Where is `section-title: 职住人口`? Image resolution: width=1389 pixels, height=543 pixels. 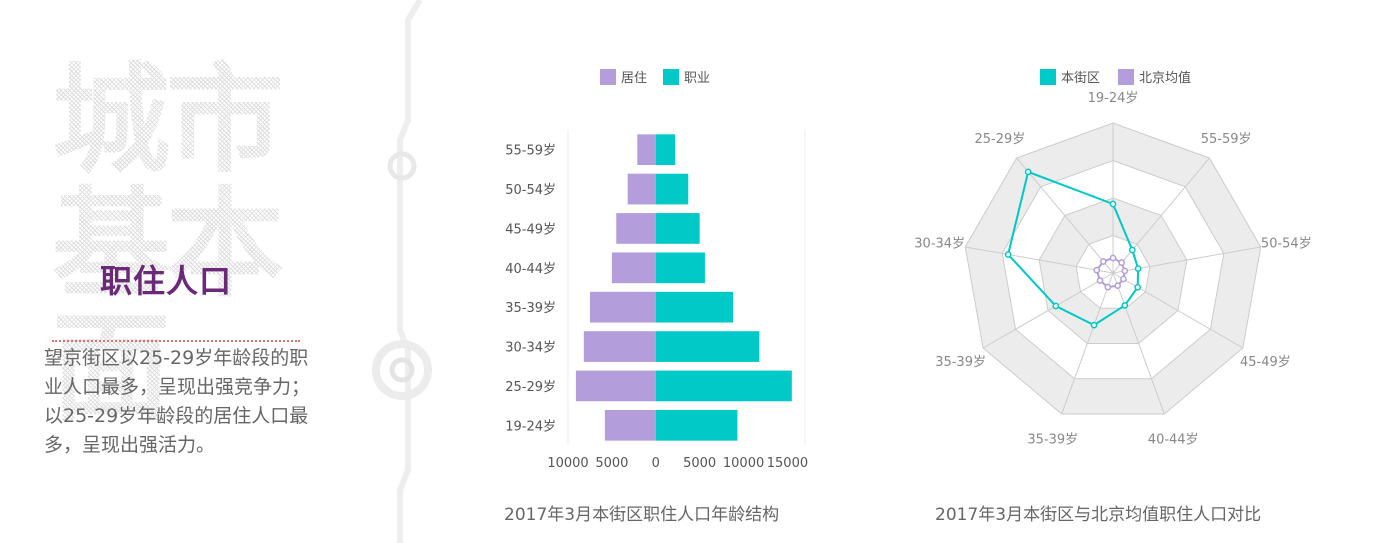 section-title: 职住人口 is located at coordinates (166, 281).